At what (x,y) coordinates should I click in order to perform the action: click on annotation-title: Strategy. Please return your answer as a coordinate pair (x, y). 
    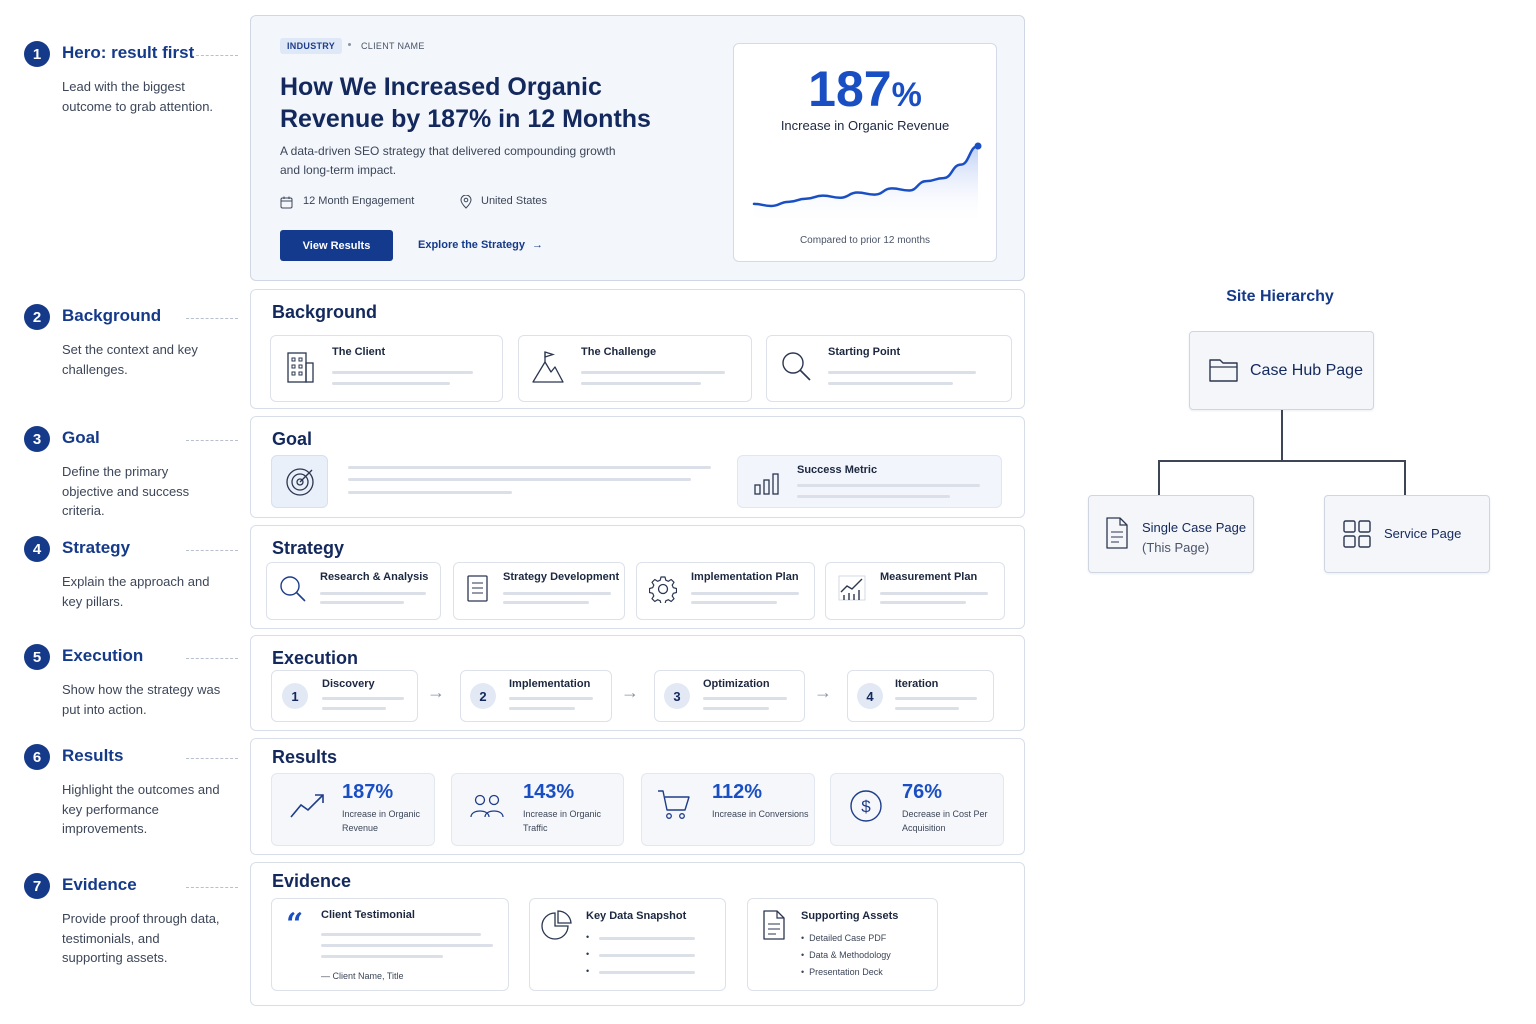
    Looking at the image, I should click on (96, 547).